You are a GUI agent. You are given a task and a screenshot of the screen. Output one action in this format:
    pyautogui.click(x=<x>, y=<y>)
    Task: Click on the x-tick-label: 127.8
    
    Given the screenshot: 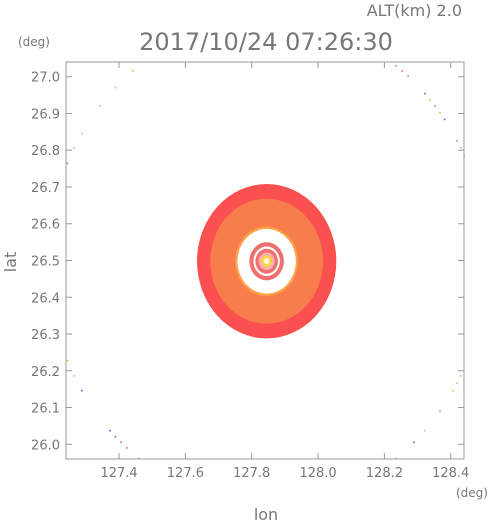 What is the action you would take?
    pyautogui.click(x=251, y=473)
    